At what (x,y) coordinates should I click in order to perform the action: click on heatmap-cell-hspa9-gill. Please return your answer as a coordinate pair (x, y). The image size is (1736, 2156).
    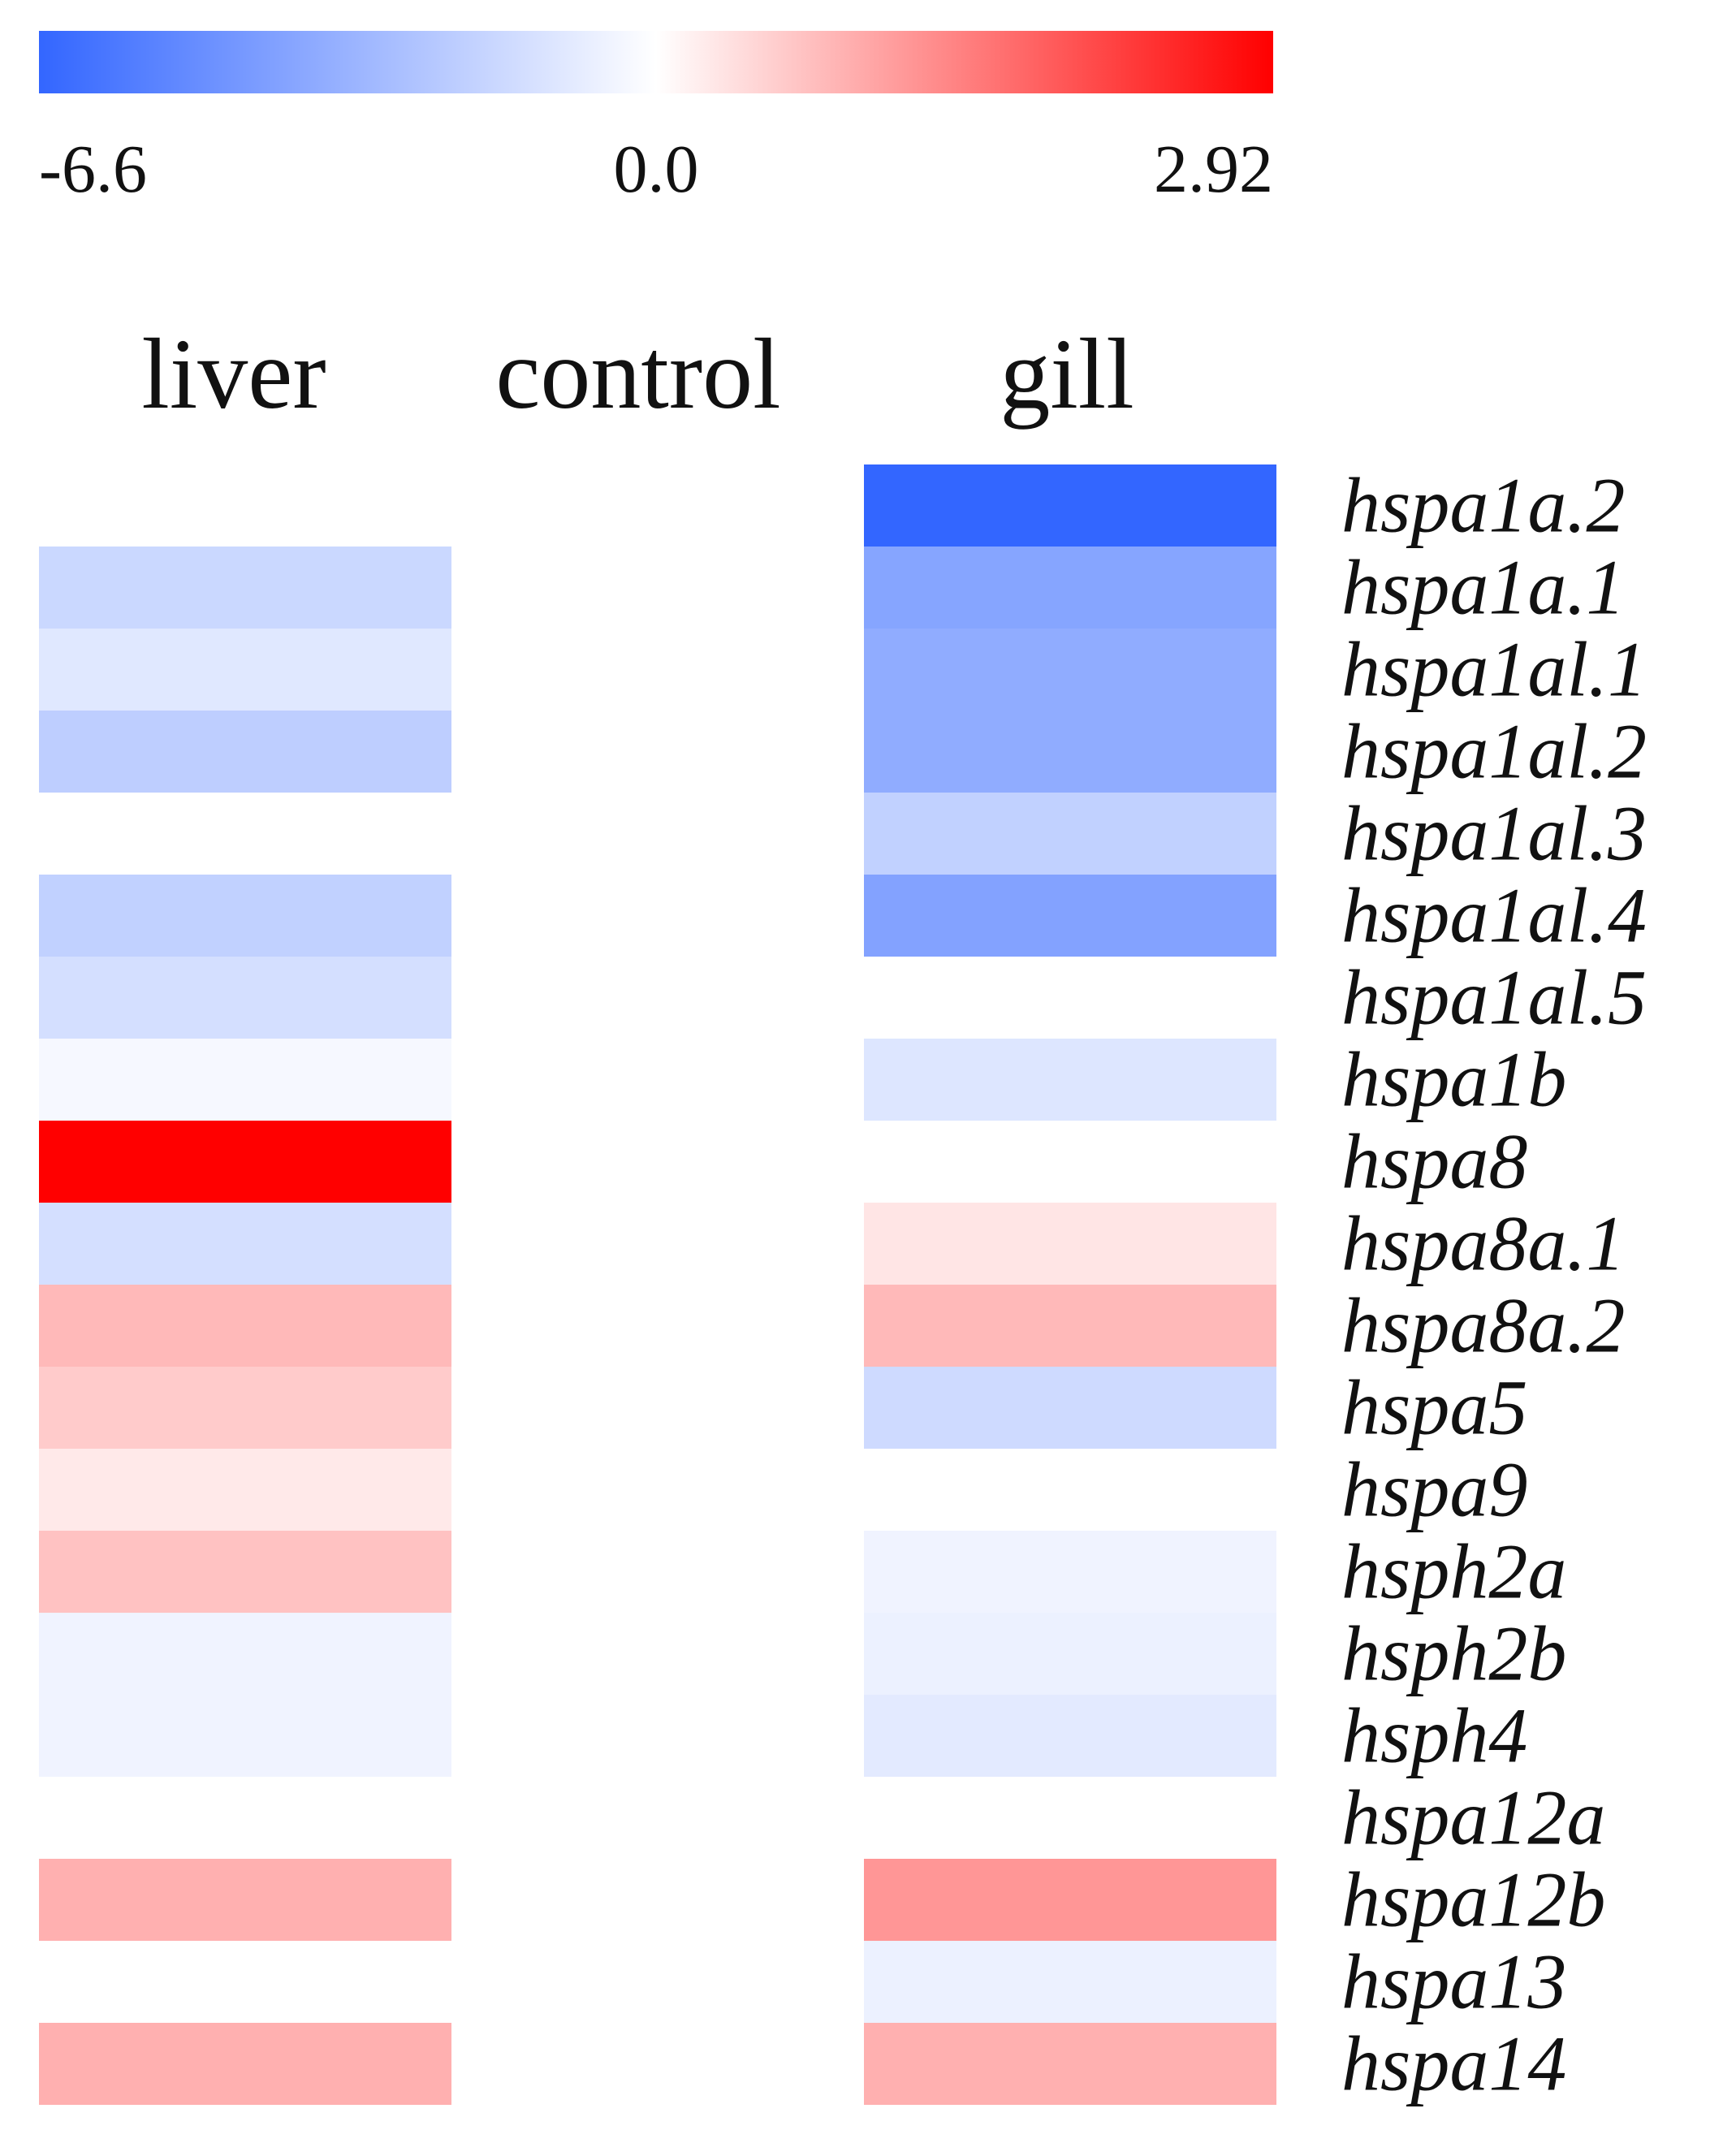
    Looking at the image, I should click on (1070, 1490).